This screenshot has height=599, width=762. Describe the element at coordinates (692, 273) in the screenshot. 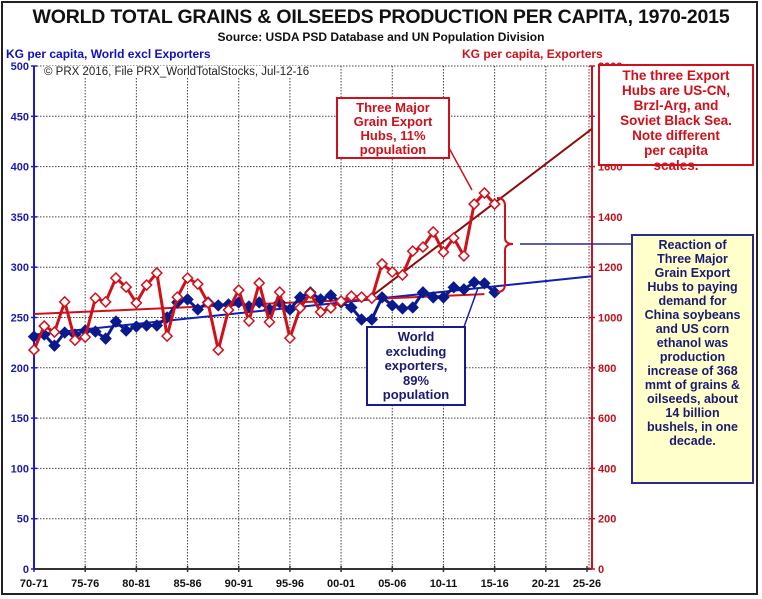

I see `annotation-line: Grain Export` at that location.